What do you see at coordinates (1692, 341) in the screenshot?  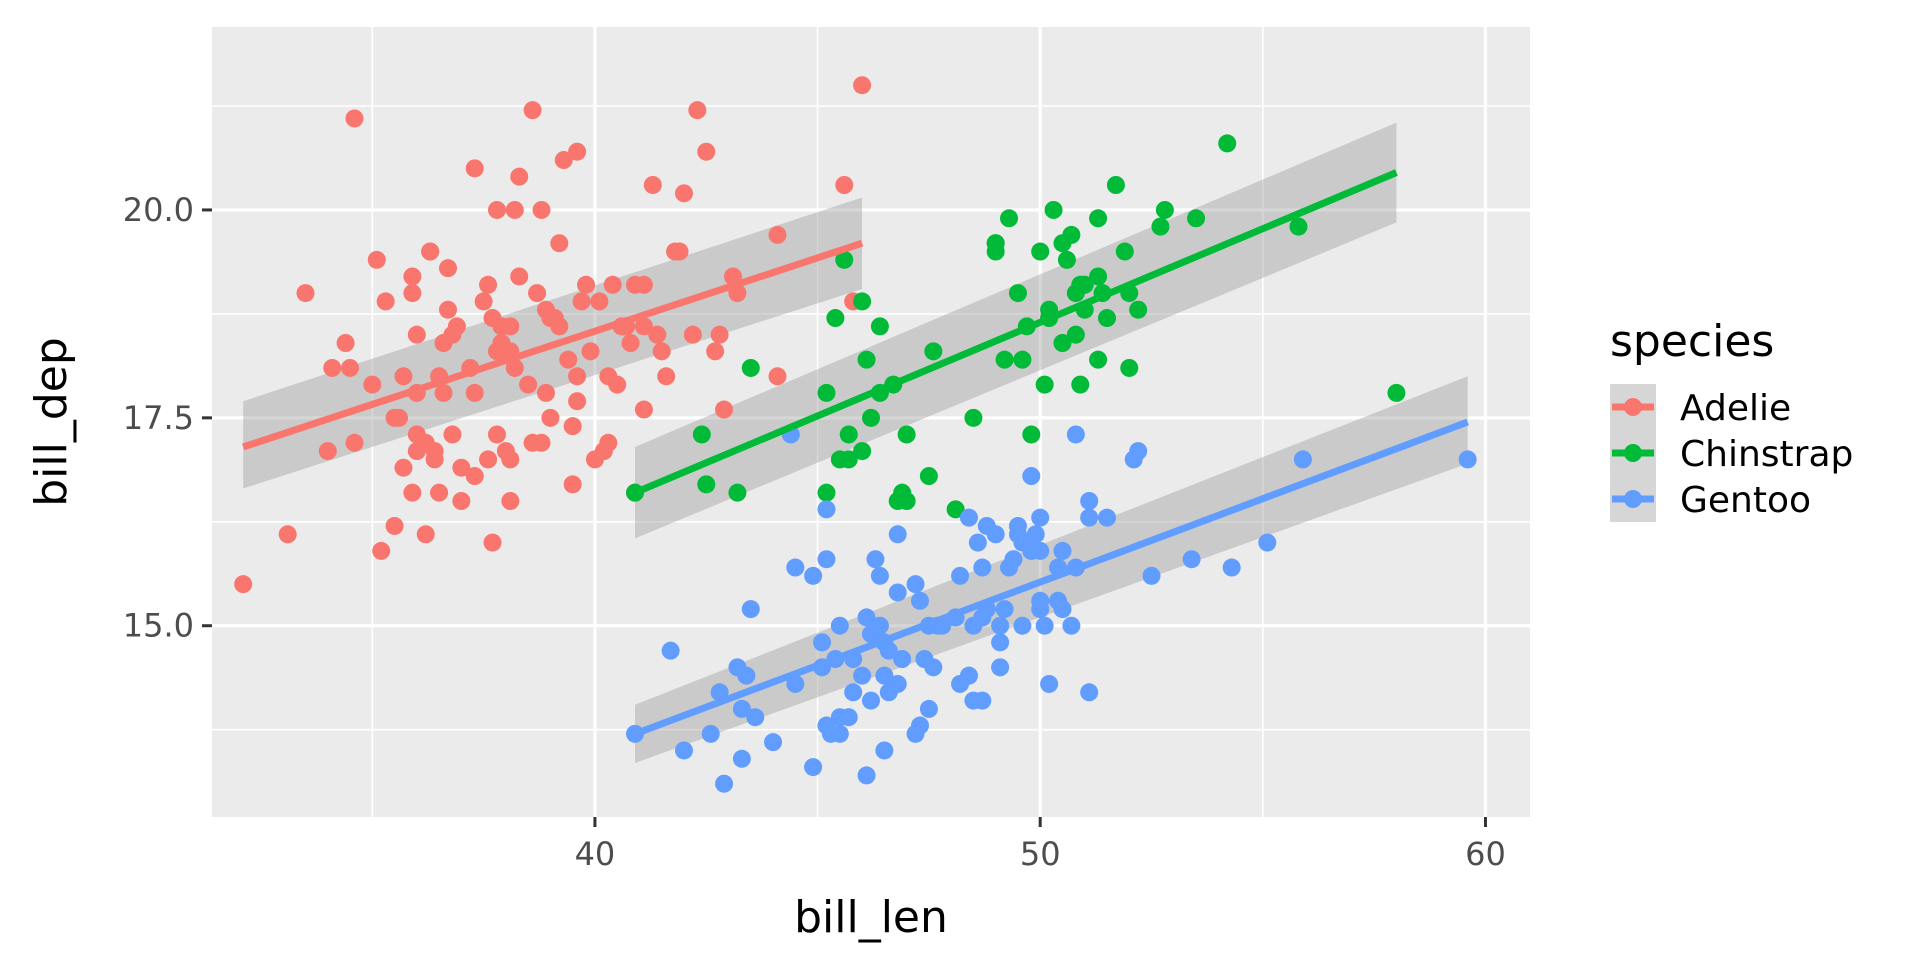 I see `legend-title: species` at bounding box center [1692, 341].